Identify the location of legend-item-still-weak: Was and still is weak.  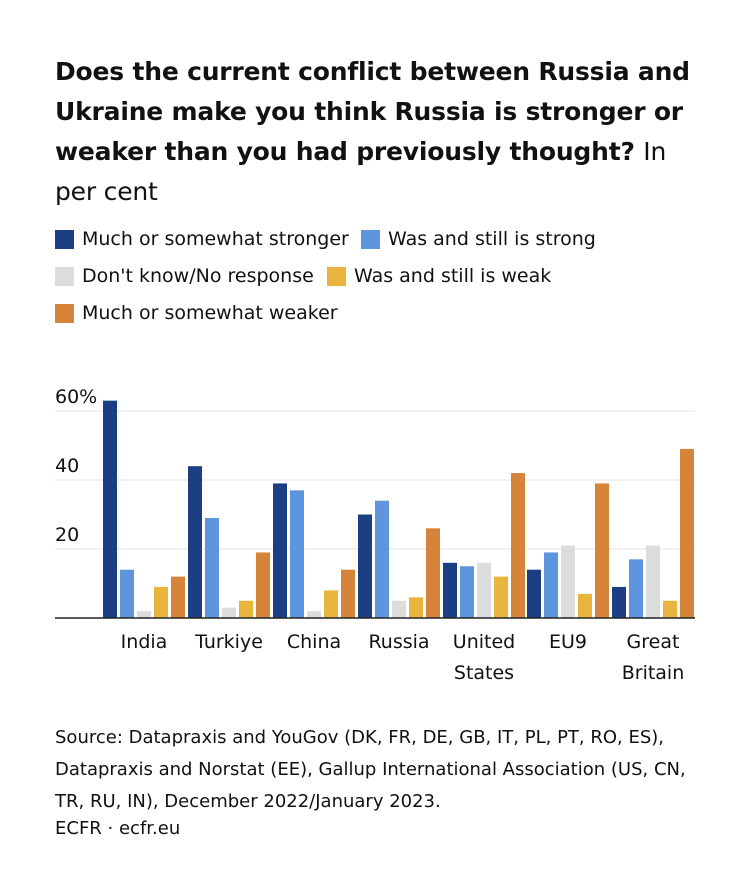
(439, 276).